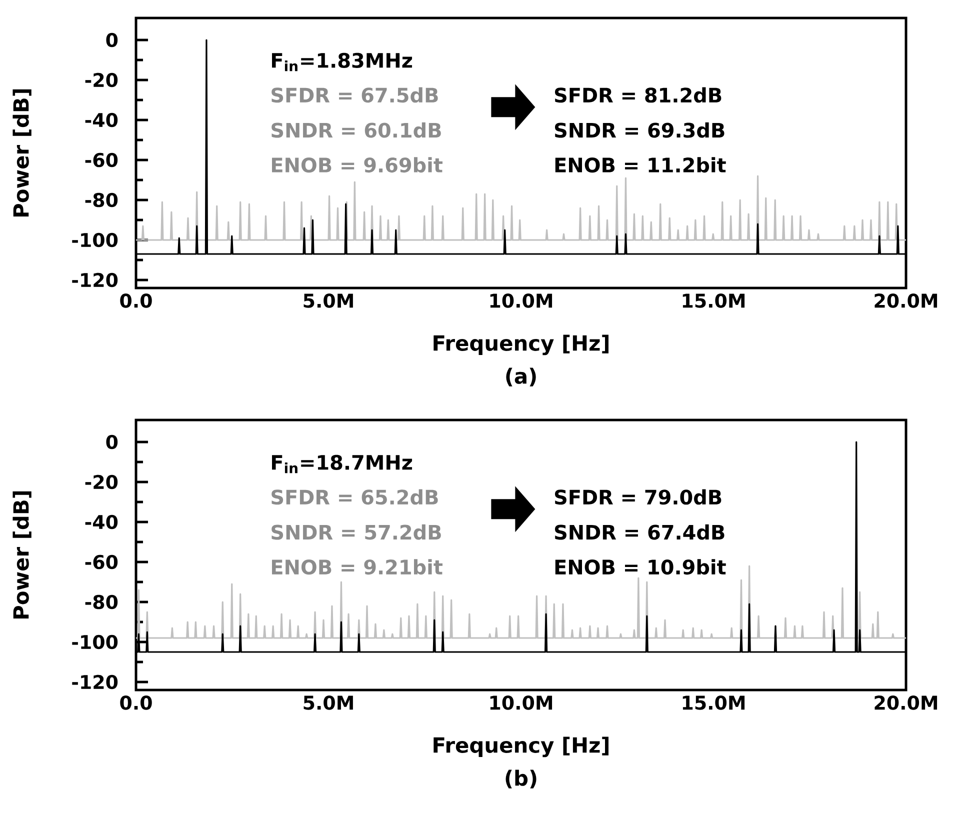 Image resolution: width=972 pixels, height=817 pixels. What do you see at coordinates (639, 532) in the screenshot?
I see `annotation: SNDR = 67.4dB` at bounding box center [639, 532].